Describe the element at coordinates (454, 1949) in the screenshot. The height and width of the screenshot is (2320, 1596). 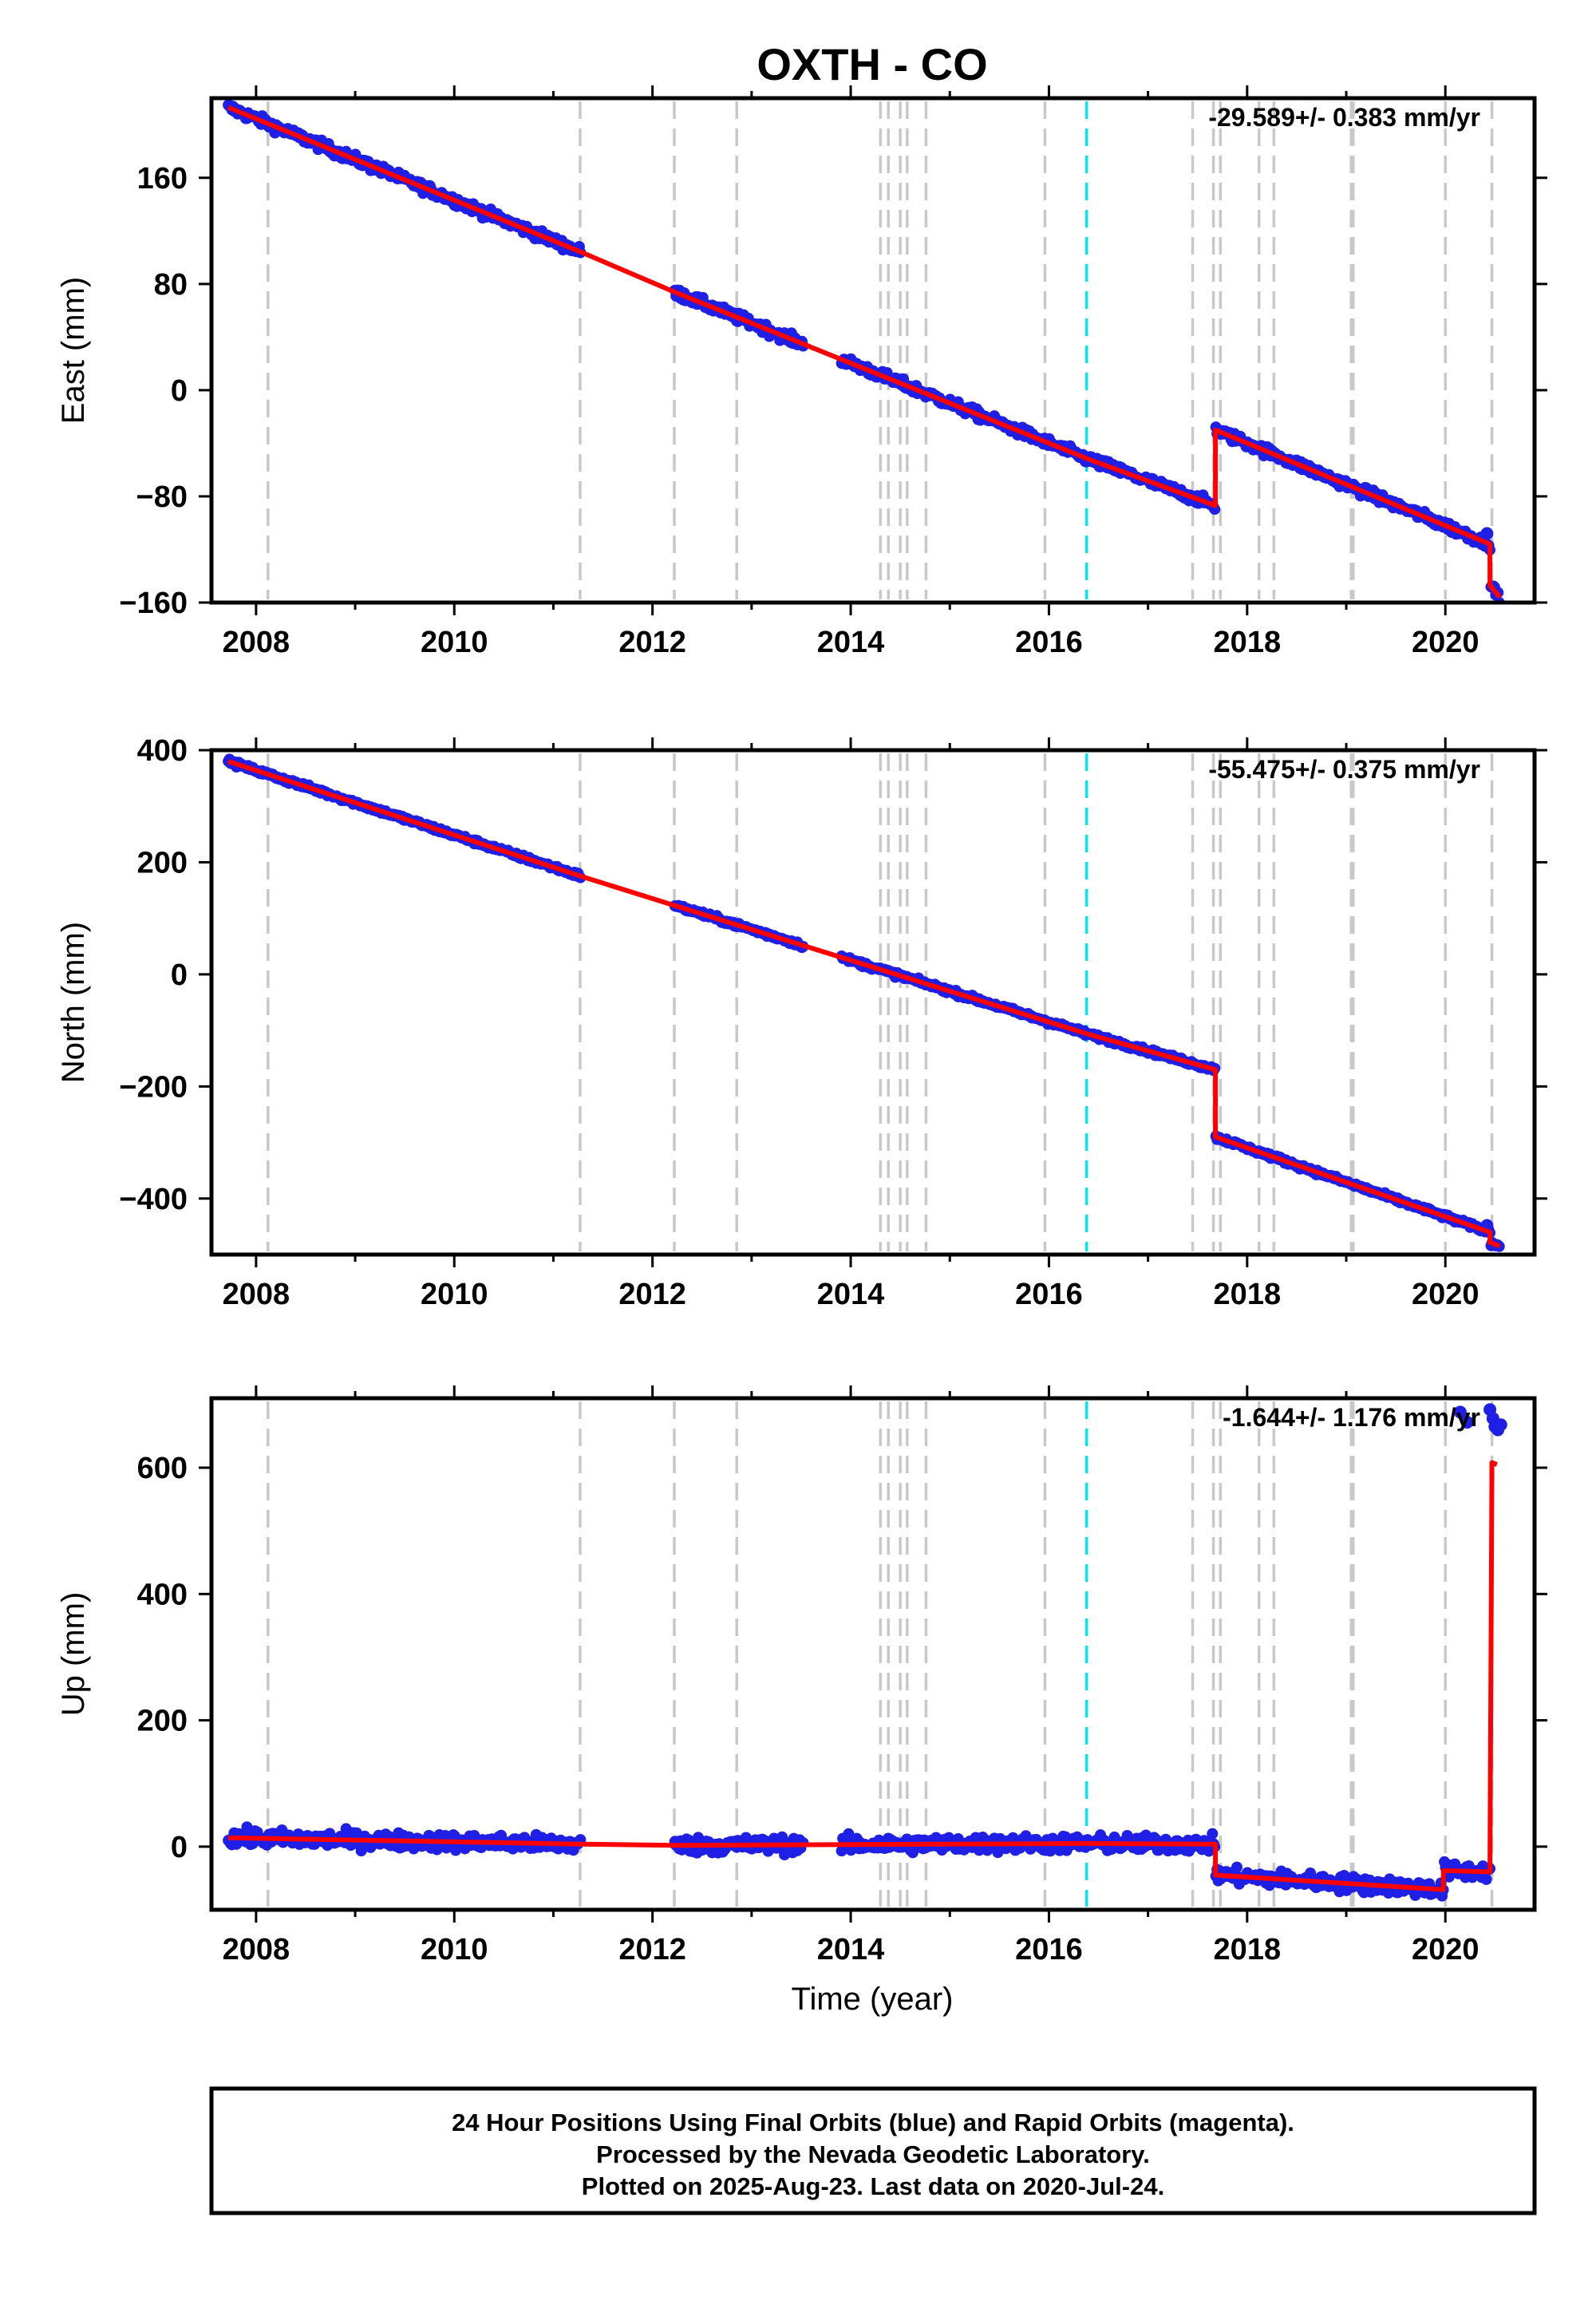
I see `x-tick-label-up-2010: 2010` at that location.